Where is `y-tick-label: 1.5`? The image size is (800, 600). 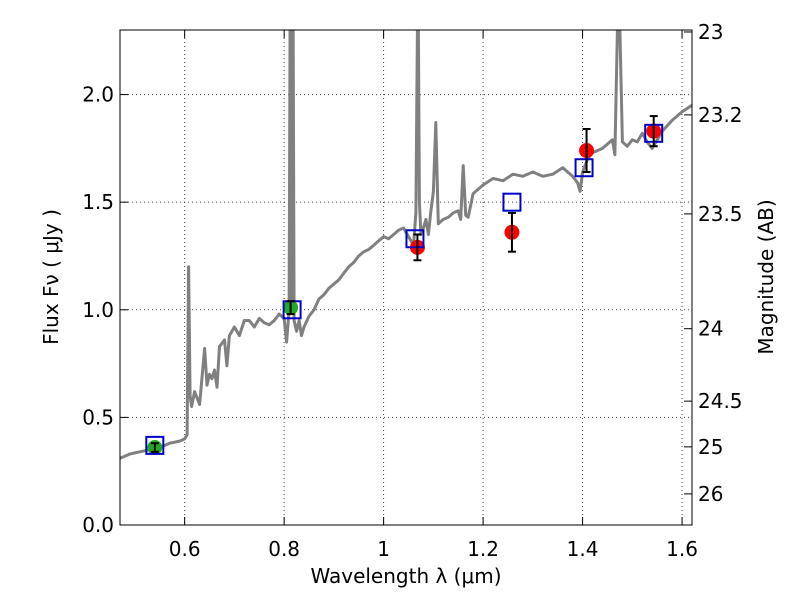
y-tick-label: 1.5 is located at coordinates (98, 202).